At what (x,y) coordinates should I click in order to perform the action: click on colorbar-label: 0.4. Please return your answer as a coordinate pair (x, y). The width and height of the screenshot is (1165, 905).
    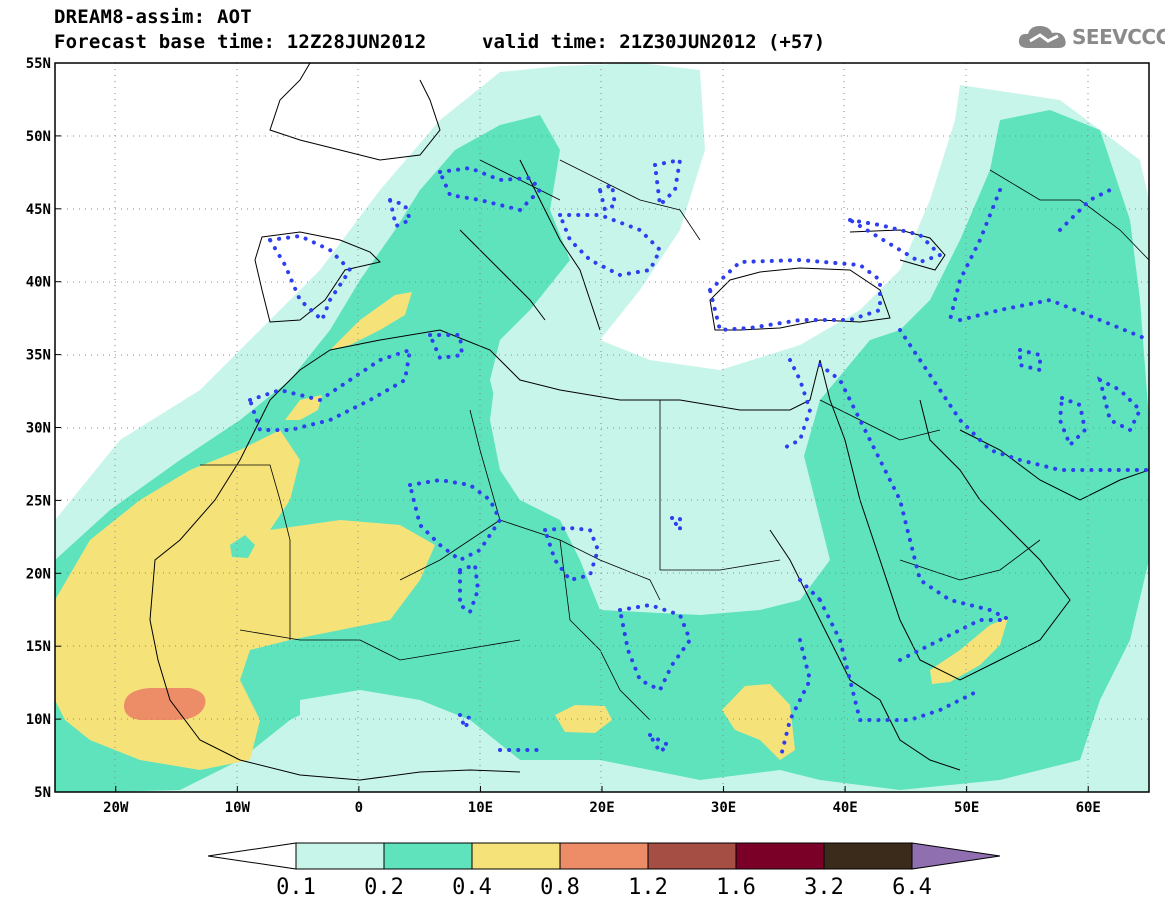
    Looking at the image, I should click on (472, 887).